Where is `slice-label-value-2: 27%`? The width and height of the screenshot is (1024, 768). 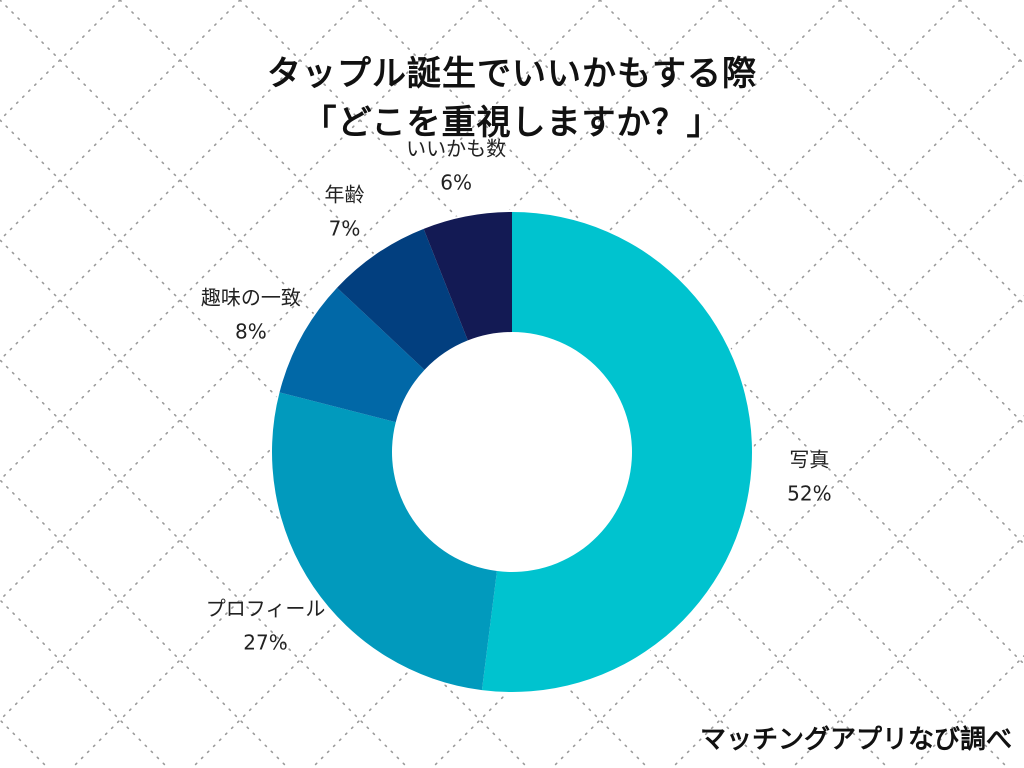 slice-label-value-2: 27% is located at coordinates (265, 643).